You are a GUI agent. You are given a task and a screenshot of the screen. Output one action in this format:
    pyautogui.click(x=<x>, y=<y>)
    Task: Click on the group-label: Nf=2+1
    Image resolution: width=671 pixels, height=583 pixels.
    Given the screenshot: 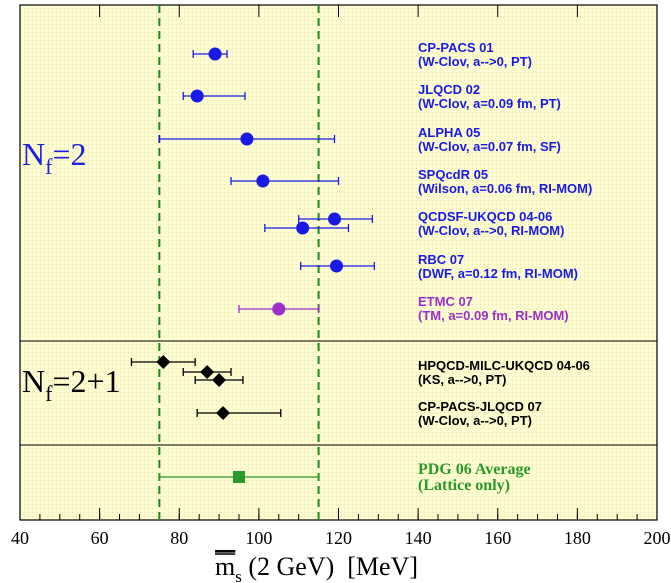 What is the action you would take?
    pyautogui.click(x=71, y=384)
    